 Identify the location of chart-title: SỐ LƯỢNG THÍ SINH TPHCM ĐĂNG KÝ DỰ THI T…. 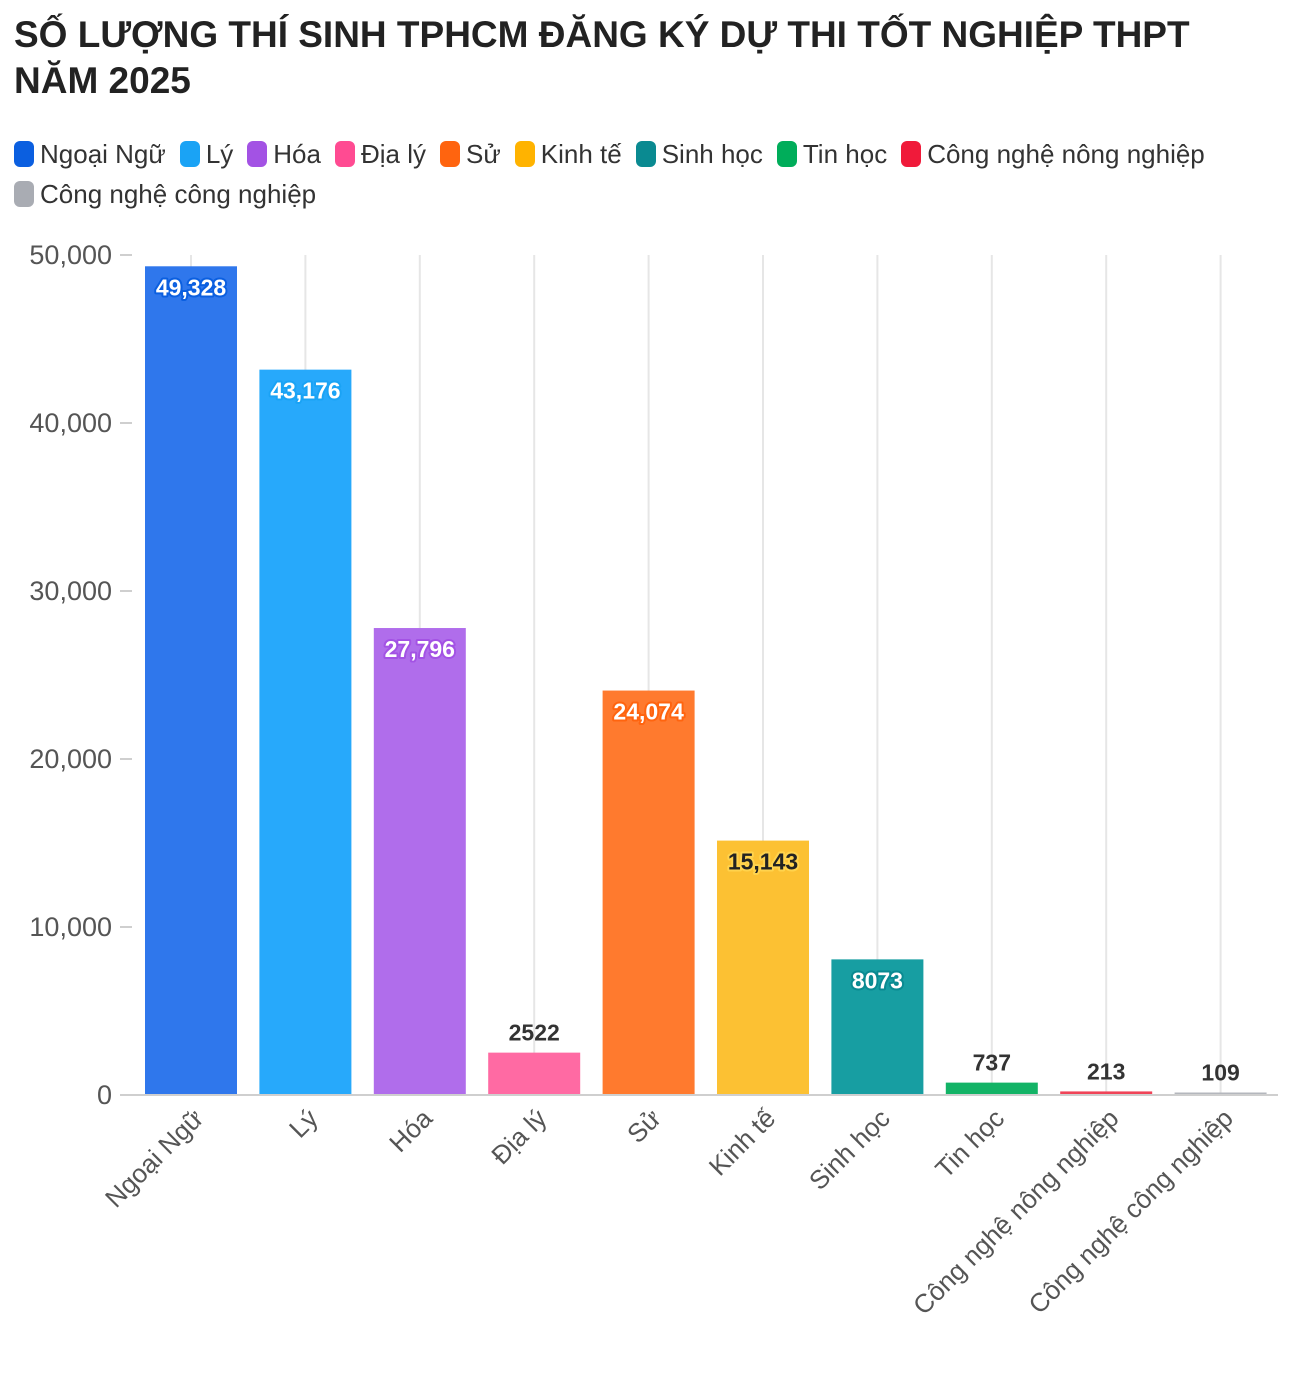
(602, 57).